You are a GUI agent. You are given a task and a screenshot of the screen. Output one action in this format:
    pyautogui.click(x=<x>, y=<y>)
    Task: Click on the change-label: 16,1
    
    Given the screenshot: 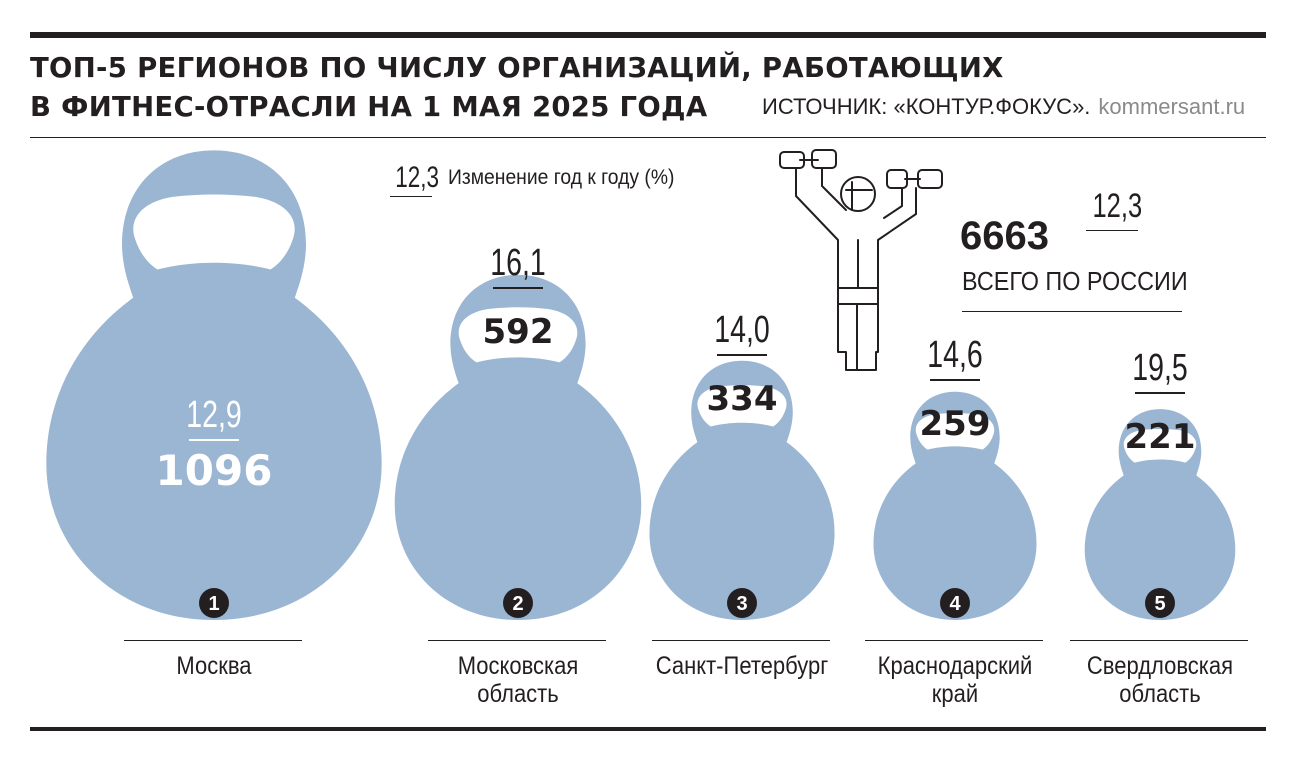 What is the action you would take?
    pyautogui.click(x=518, y=266)
    